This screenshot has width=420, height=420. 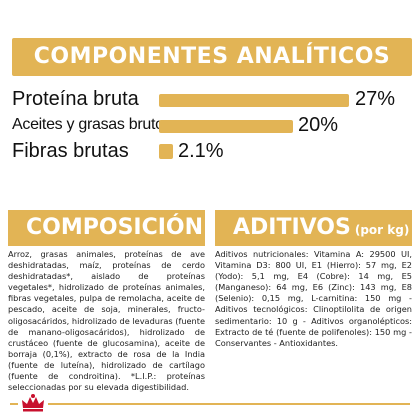 What do you see at coordinates (75, 99) in the screenshot?
I see `protein-label: Proteína bruta` at bounding box center [75, 99].